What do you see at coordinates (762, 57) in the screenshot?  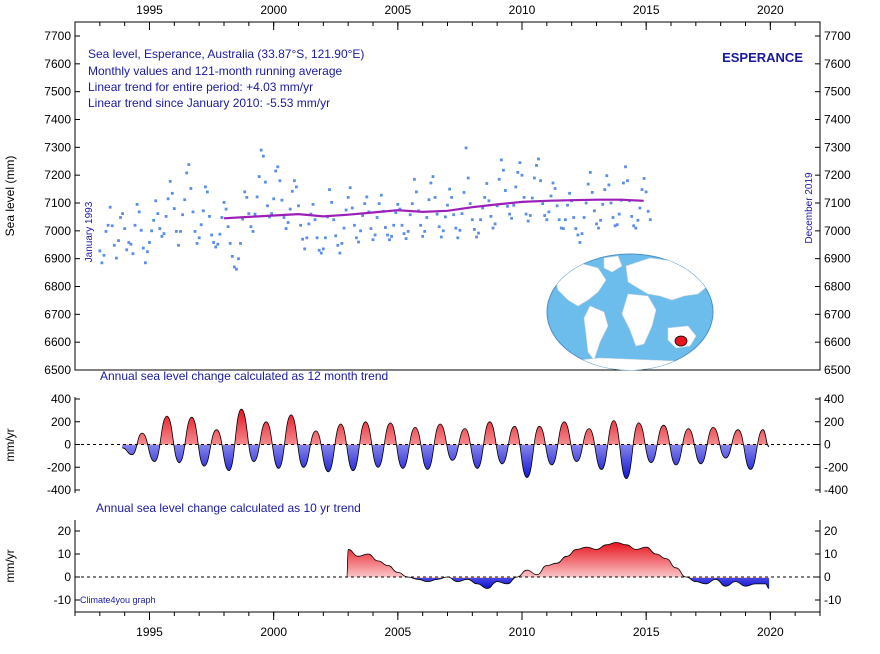 I see `station-label: ESPERANCE` at bounding box center [762, 57].